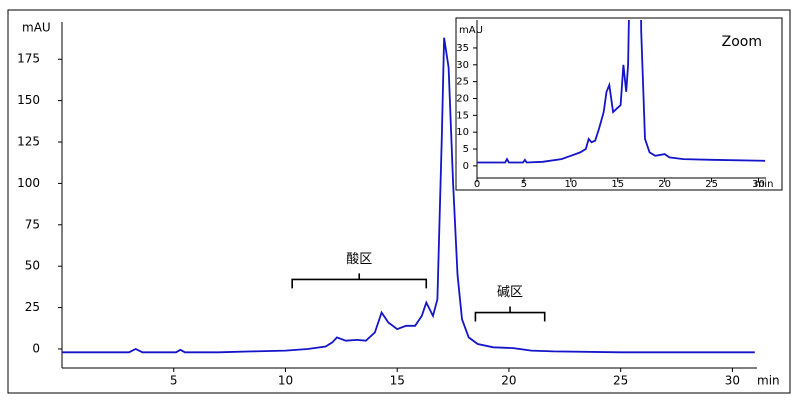 The image size is (800, 400). Describe the element at coordinates (621, 92) in the screenshot. I see `trace` at that location.